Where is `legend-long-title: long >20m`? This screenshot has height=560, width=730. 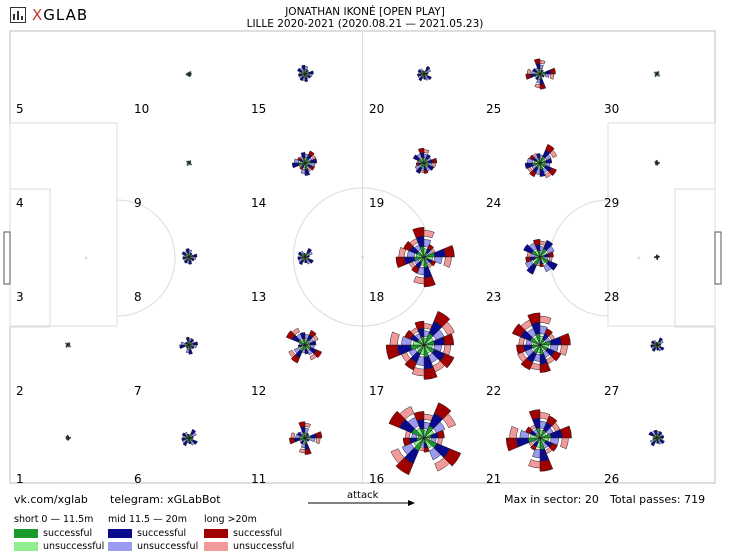
legend-long-title: long >20m is located at coordinates (230, 519).